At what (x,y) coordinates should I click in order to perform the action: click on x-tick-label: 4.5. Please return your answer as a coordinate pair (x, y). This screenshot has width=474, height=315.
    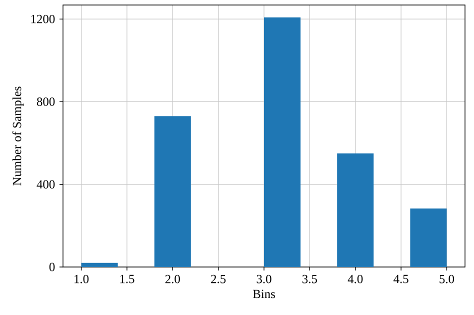
    Looking at the image, I should click on (401, 279).